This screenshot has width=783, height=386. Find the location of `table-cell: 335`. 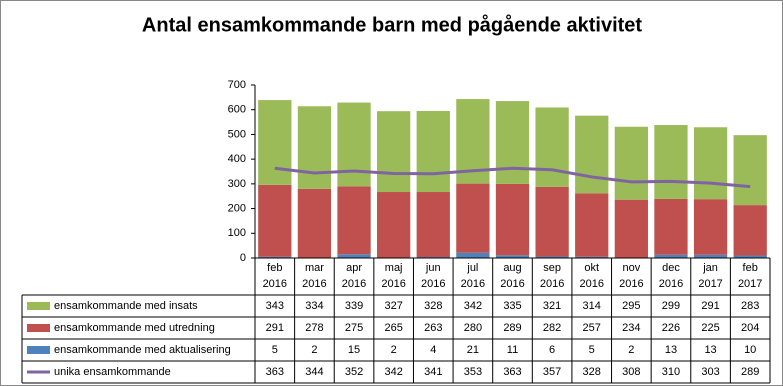

table-cell: 335 is located at coordinates (512, 306).